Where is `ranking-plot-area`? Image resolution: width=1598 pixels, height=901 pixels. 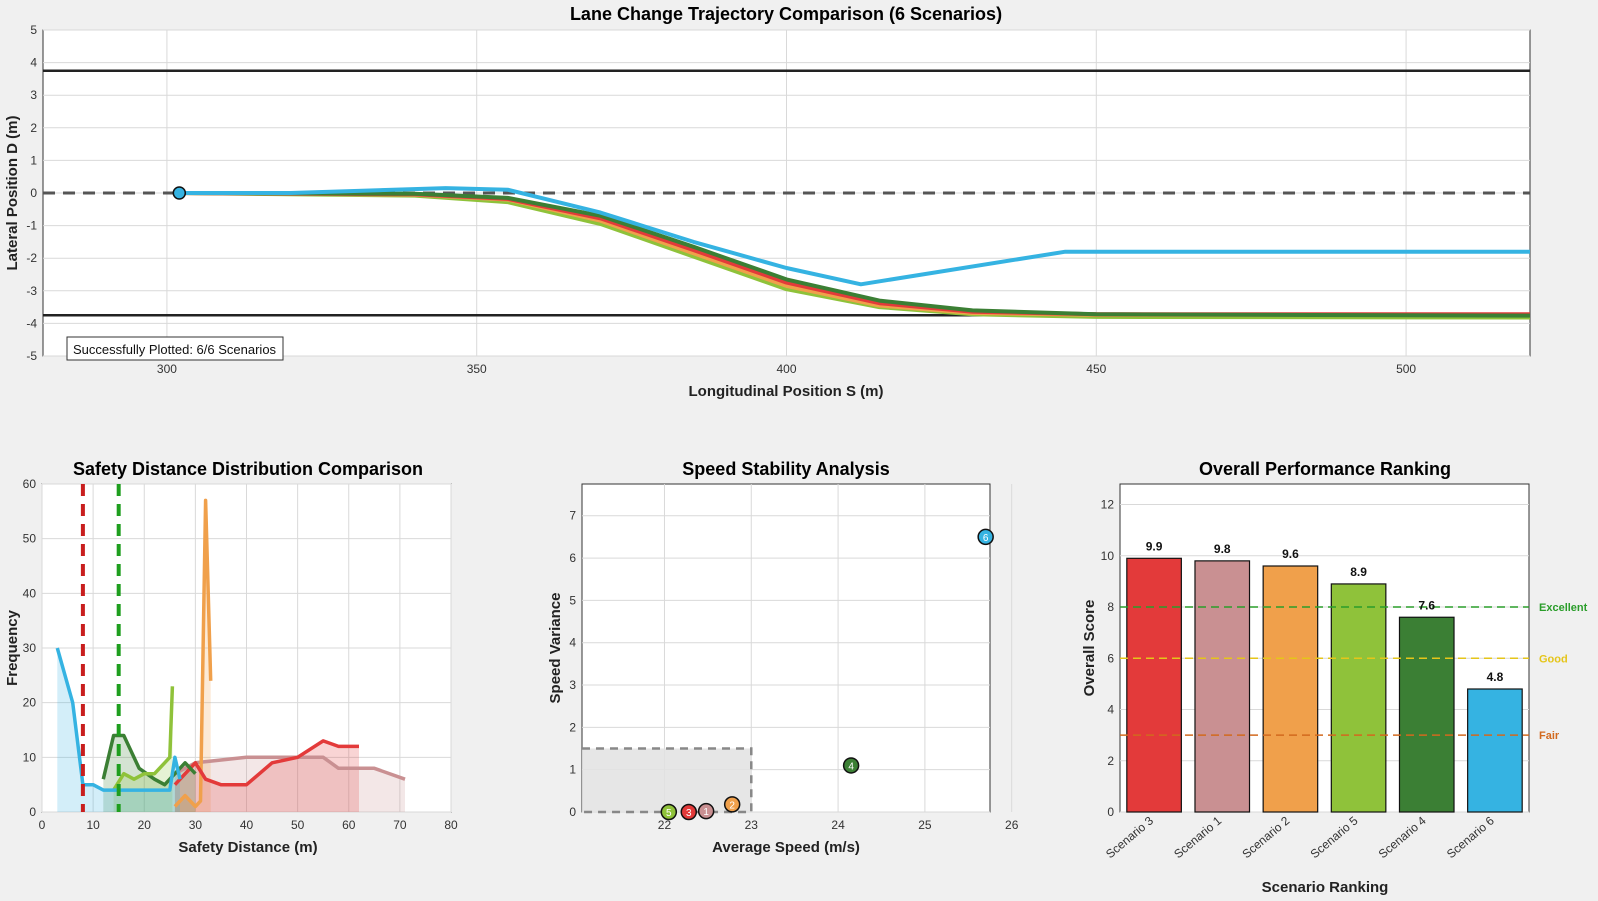 ranking-plot-area is located at coordinates (1324, 648).